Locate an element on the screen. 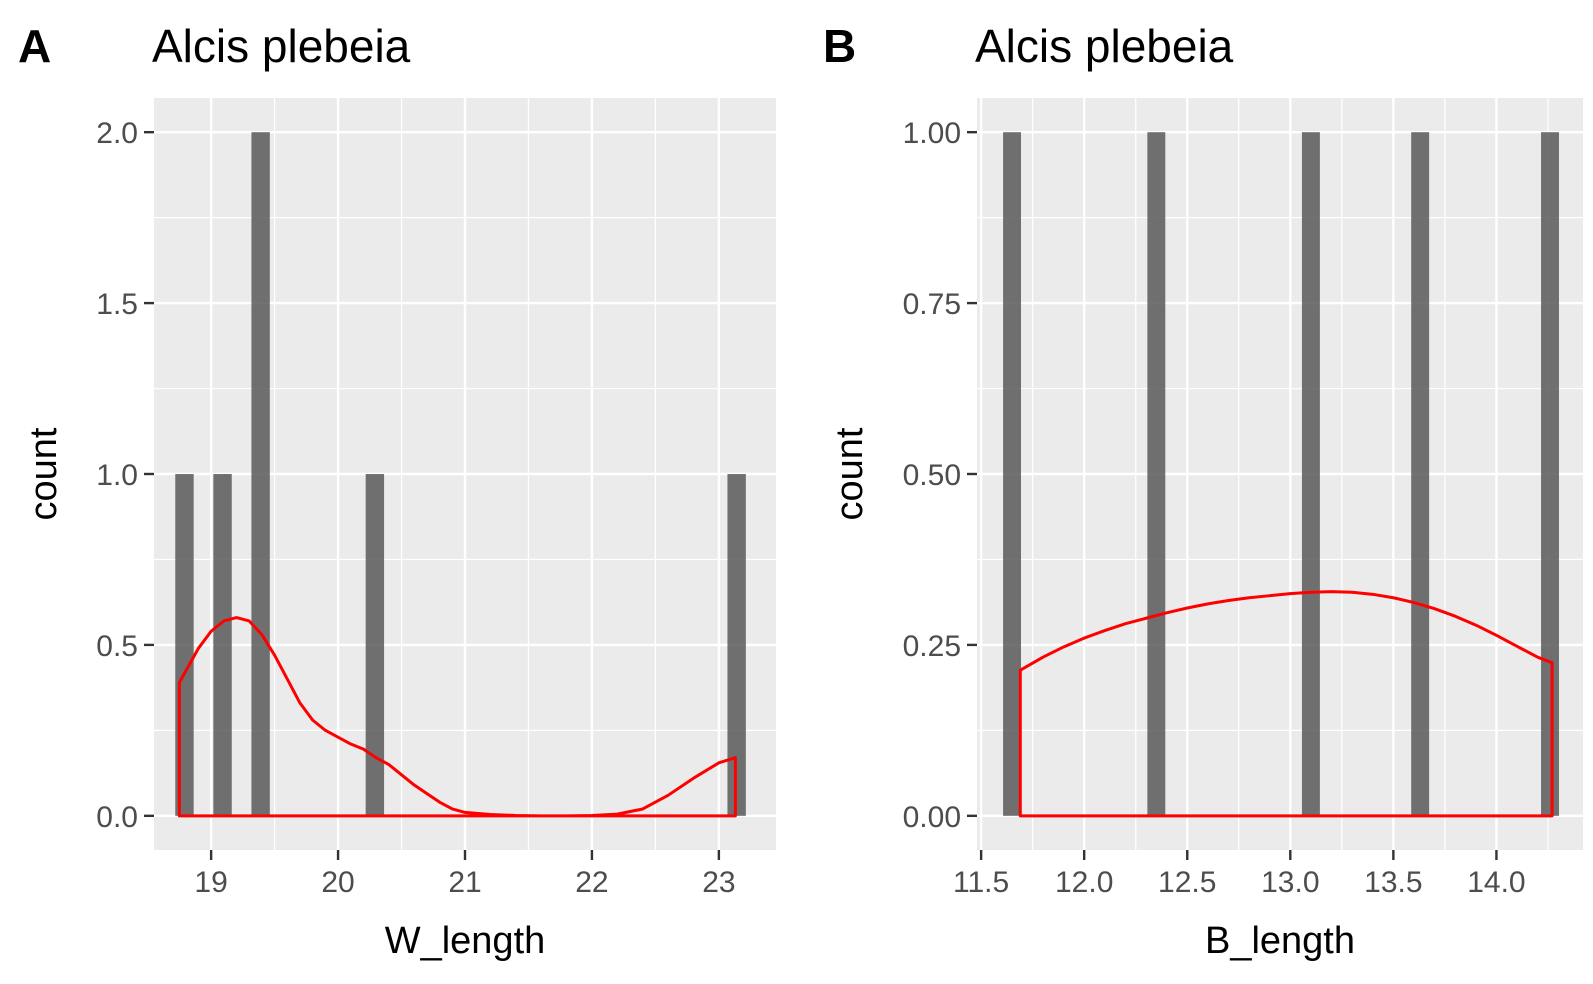 The image size is (1593, 984). panel-b-x-tick-label: 14.0 is located at coordinates (1496, 882).